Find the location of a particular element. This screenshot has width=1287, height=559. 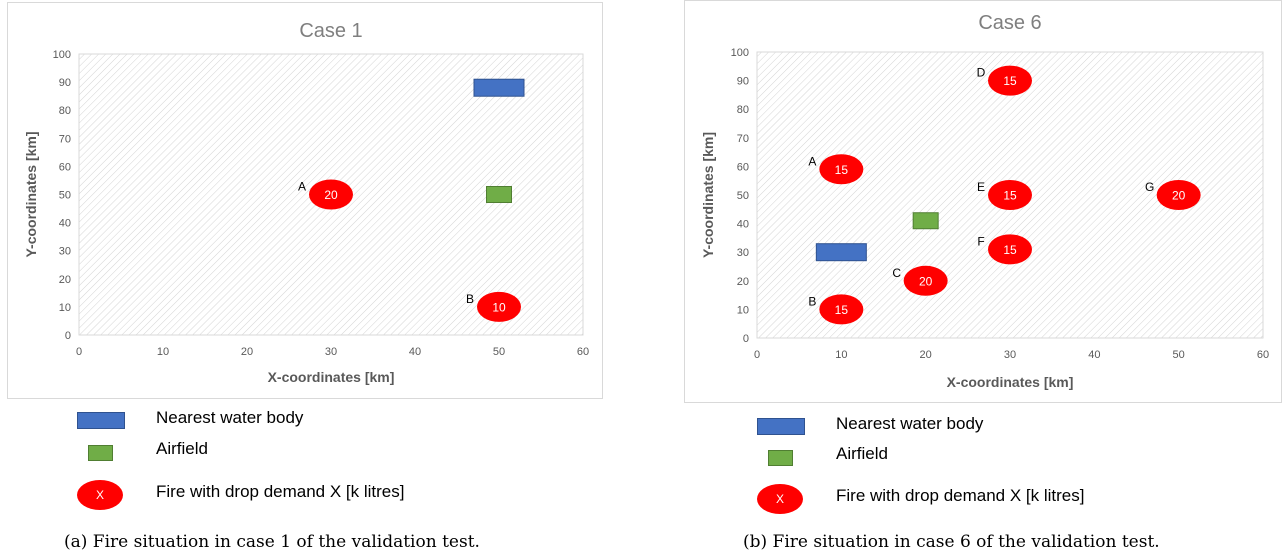

fire-point-label: E is located at coordinates (981, 187).